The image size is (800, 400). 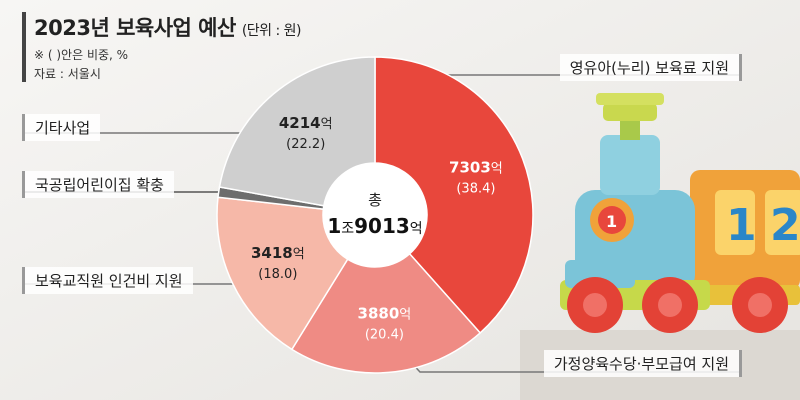 I want to click on label-public-daycare: 국공립어린이집 확충, so click(x=98, y=184).